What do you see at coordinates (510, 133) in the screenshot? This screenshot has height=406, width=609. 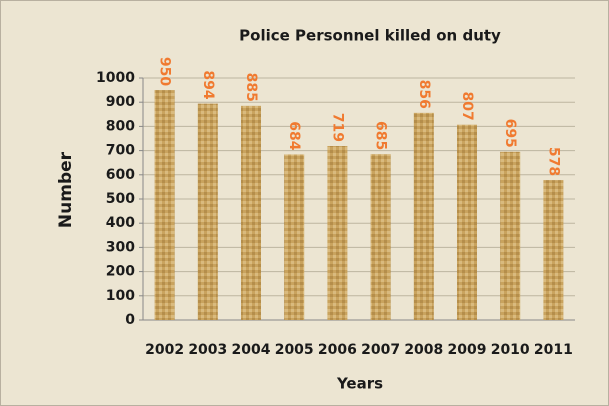 I see `data-label: 695` at bounding box center [510, 133].